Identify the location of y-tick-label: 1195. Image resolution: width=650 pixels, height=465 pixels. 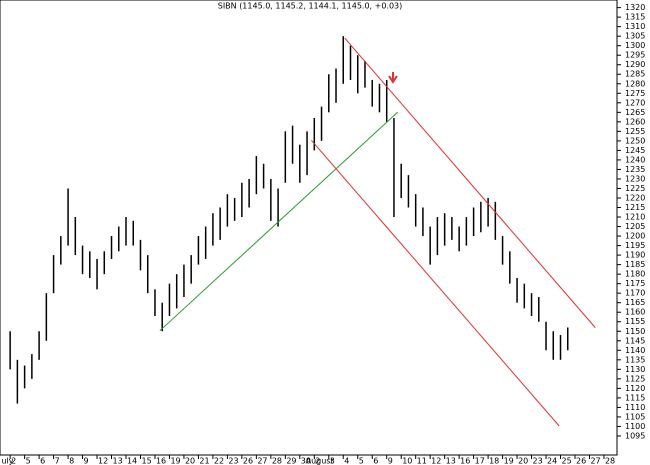
(635, 245).